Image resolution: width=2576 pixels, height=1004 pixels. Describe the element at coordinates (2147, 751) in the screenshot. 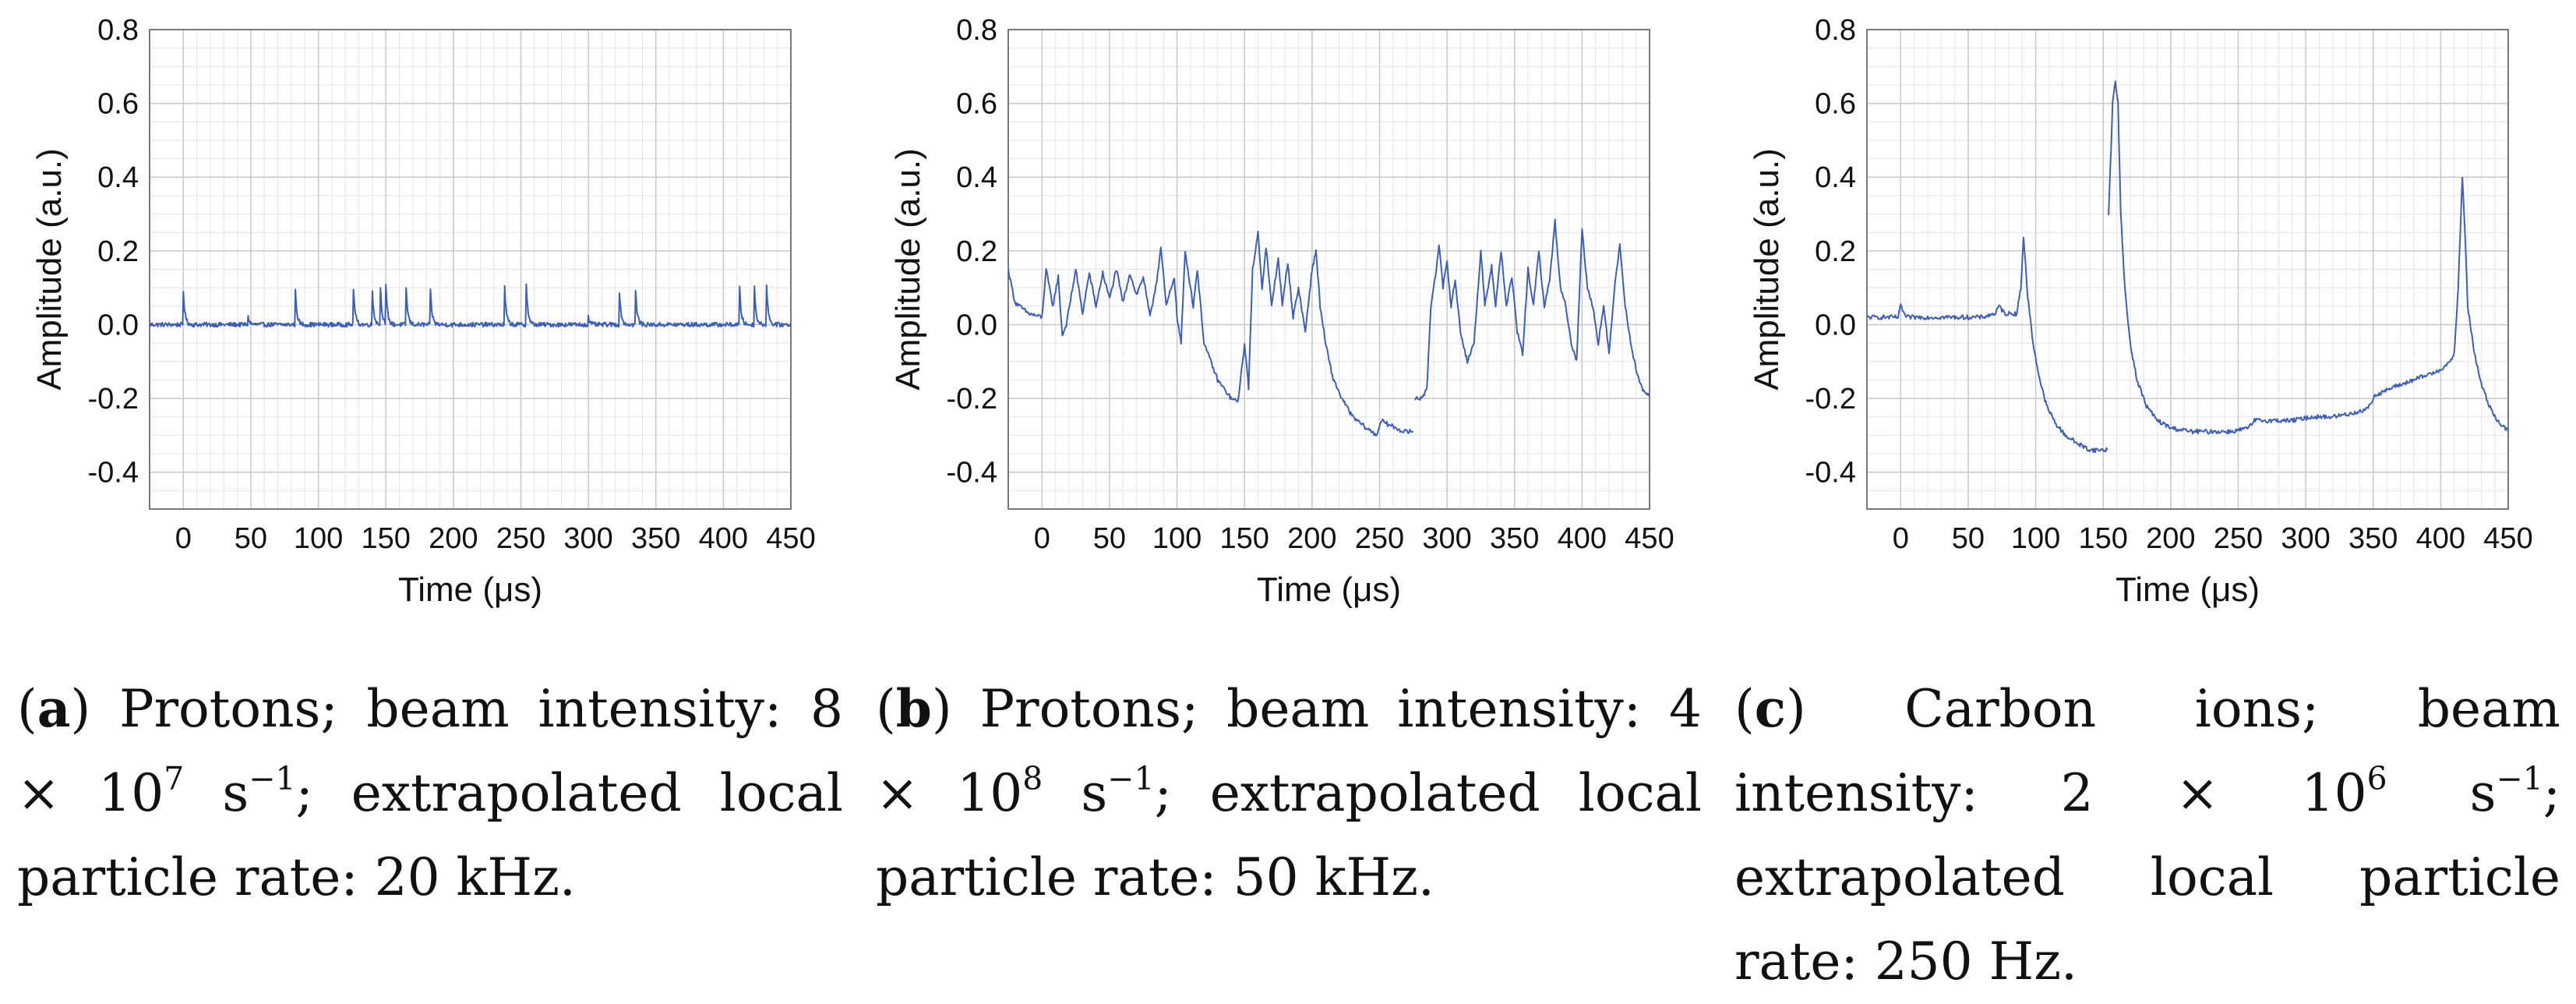

I see `caption-line1: Carbon ions; beam intensity:` at that location.